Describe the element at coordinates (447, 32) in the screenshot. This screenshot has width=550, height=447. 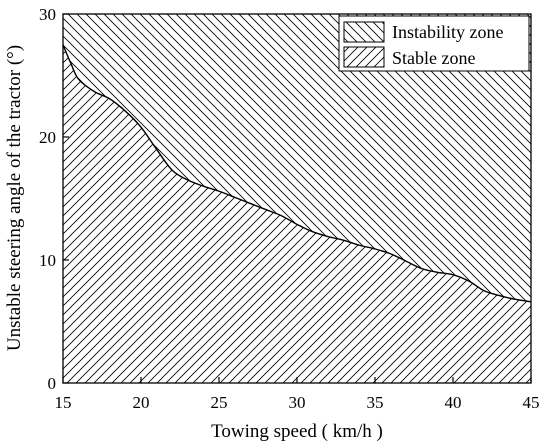
I see `legend-label-instability: Instability zone` at that location.